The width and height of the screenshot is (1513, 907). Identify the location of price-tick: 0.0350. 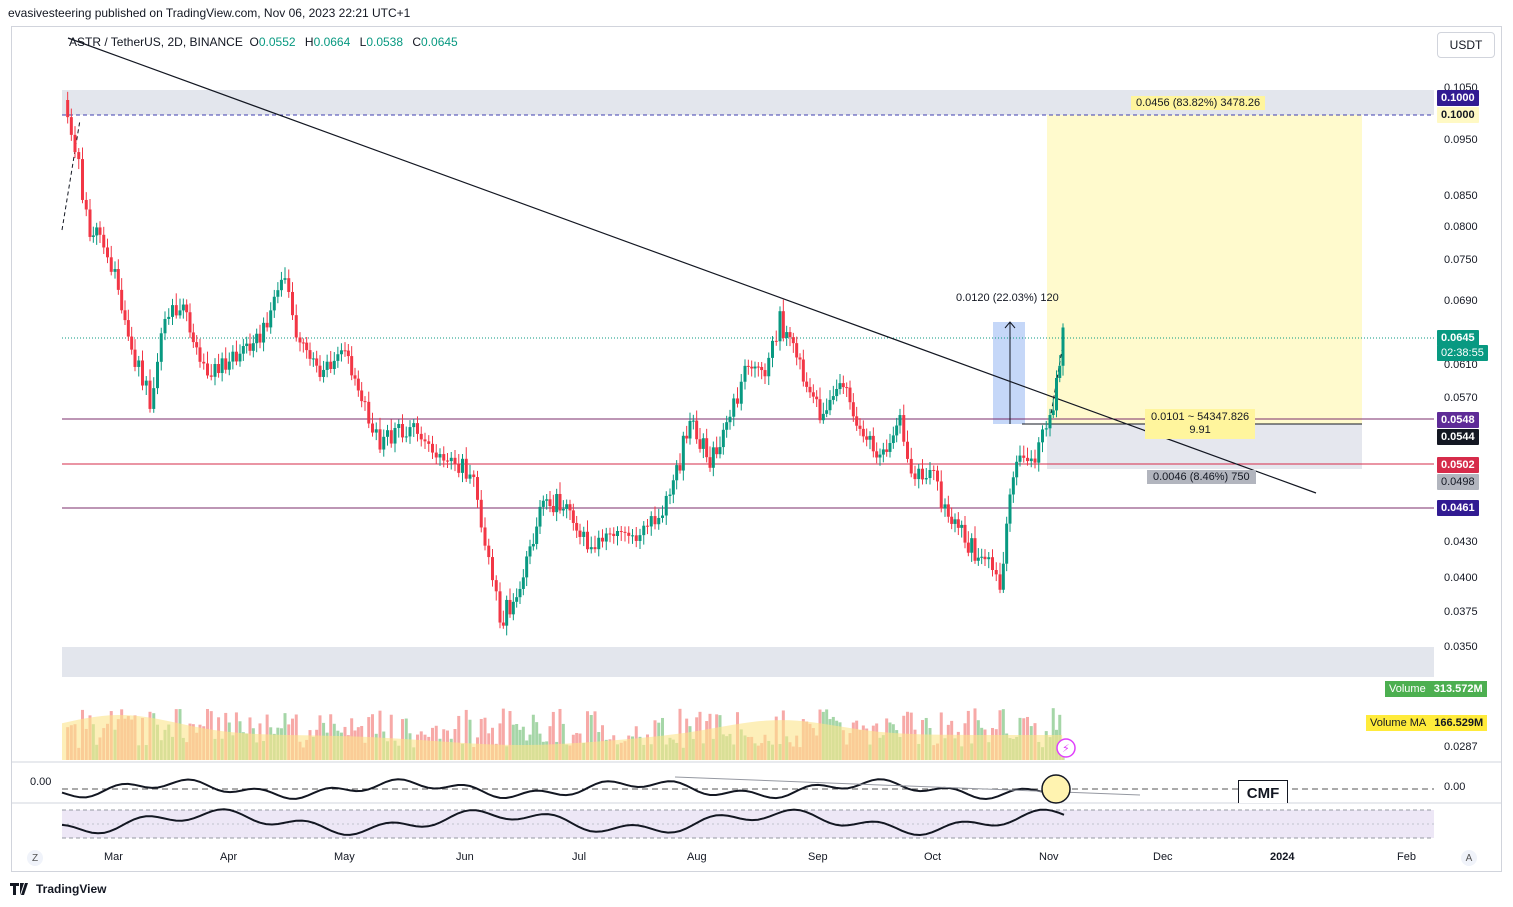
(1461, 647).